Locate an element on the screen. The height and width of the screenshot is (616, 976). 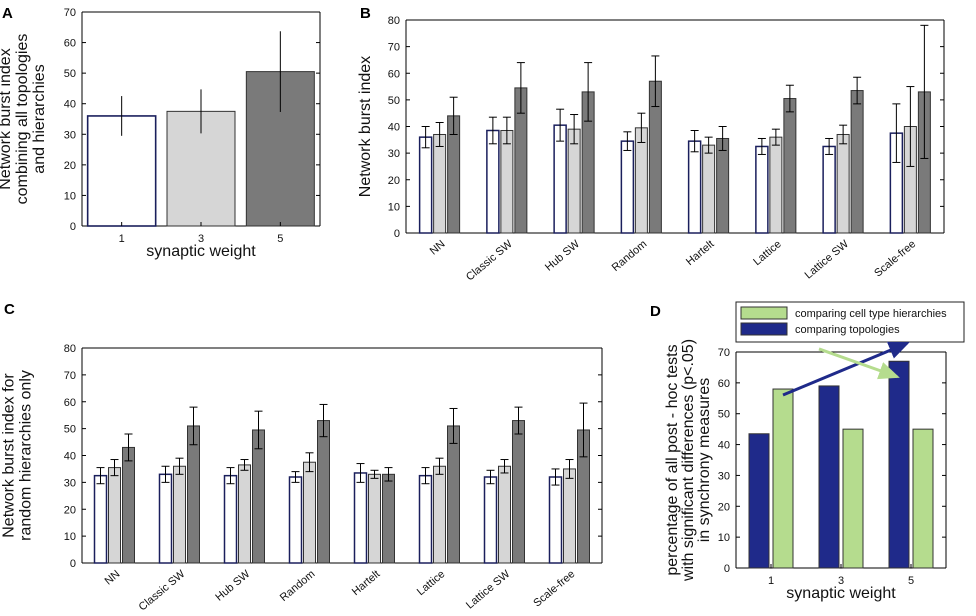
x-axis-label: synaptic weight is located at coordinates (201, 251).